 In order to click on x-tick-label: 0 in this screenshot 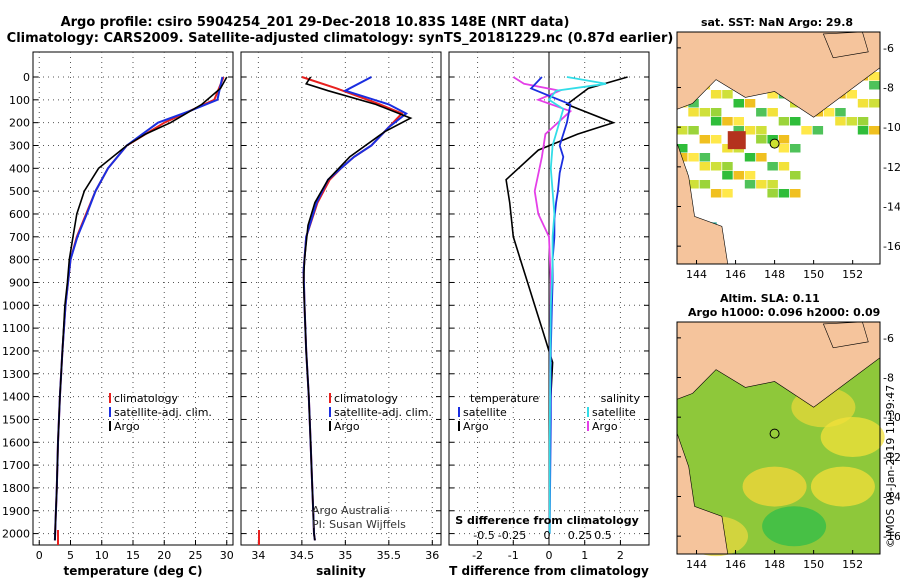, I will do `click(39, 555)`.